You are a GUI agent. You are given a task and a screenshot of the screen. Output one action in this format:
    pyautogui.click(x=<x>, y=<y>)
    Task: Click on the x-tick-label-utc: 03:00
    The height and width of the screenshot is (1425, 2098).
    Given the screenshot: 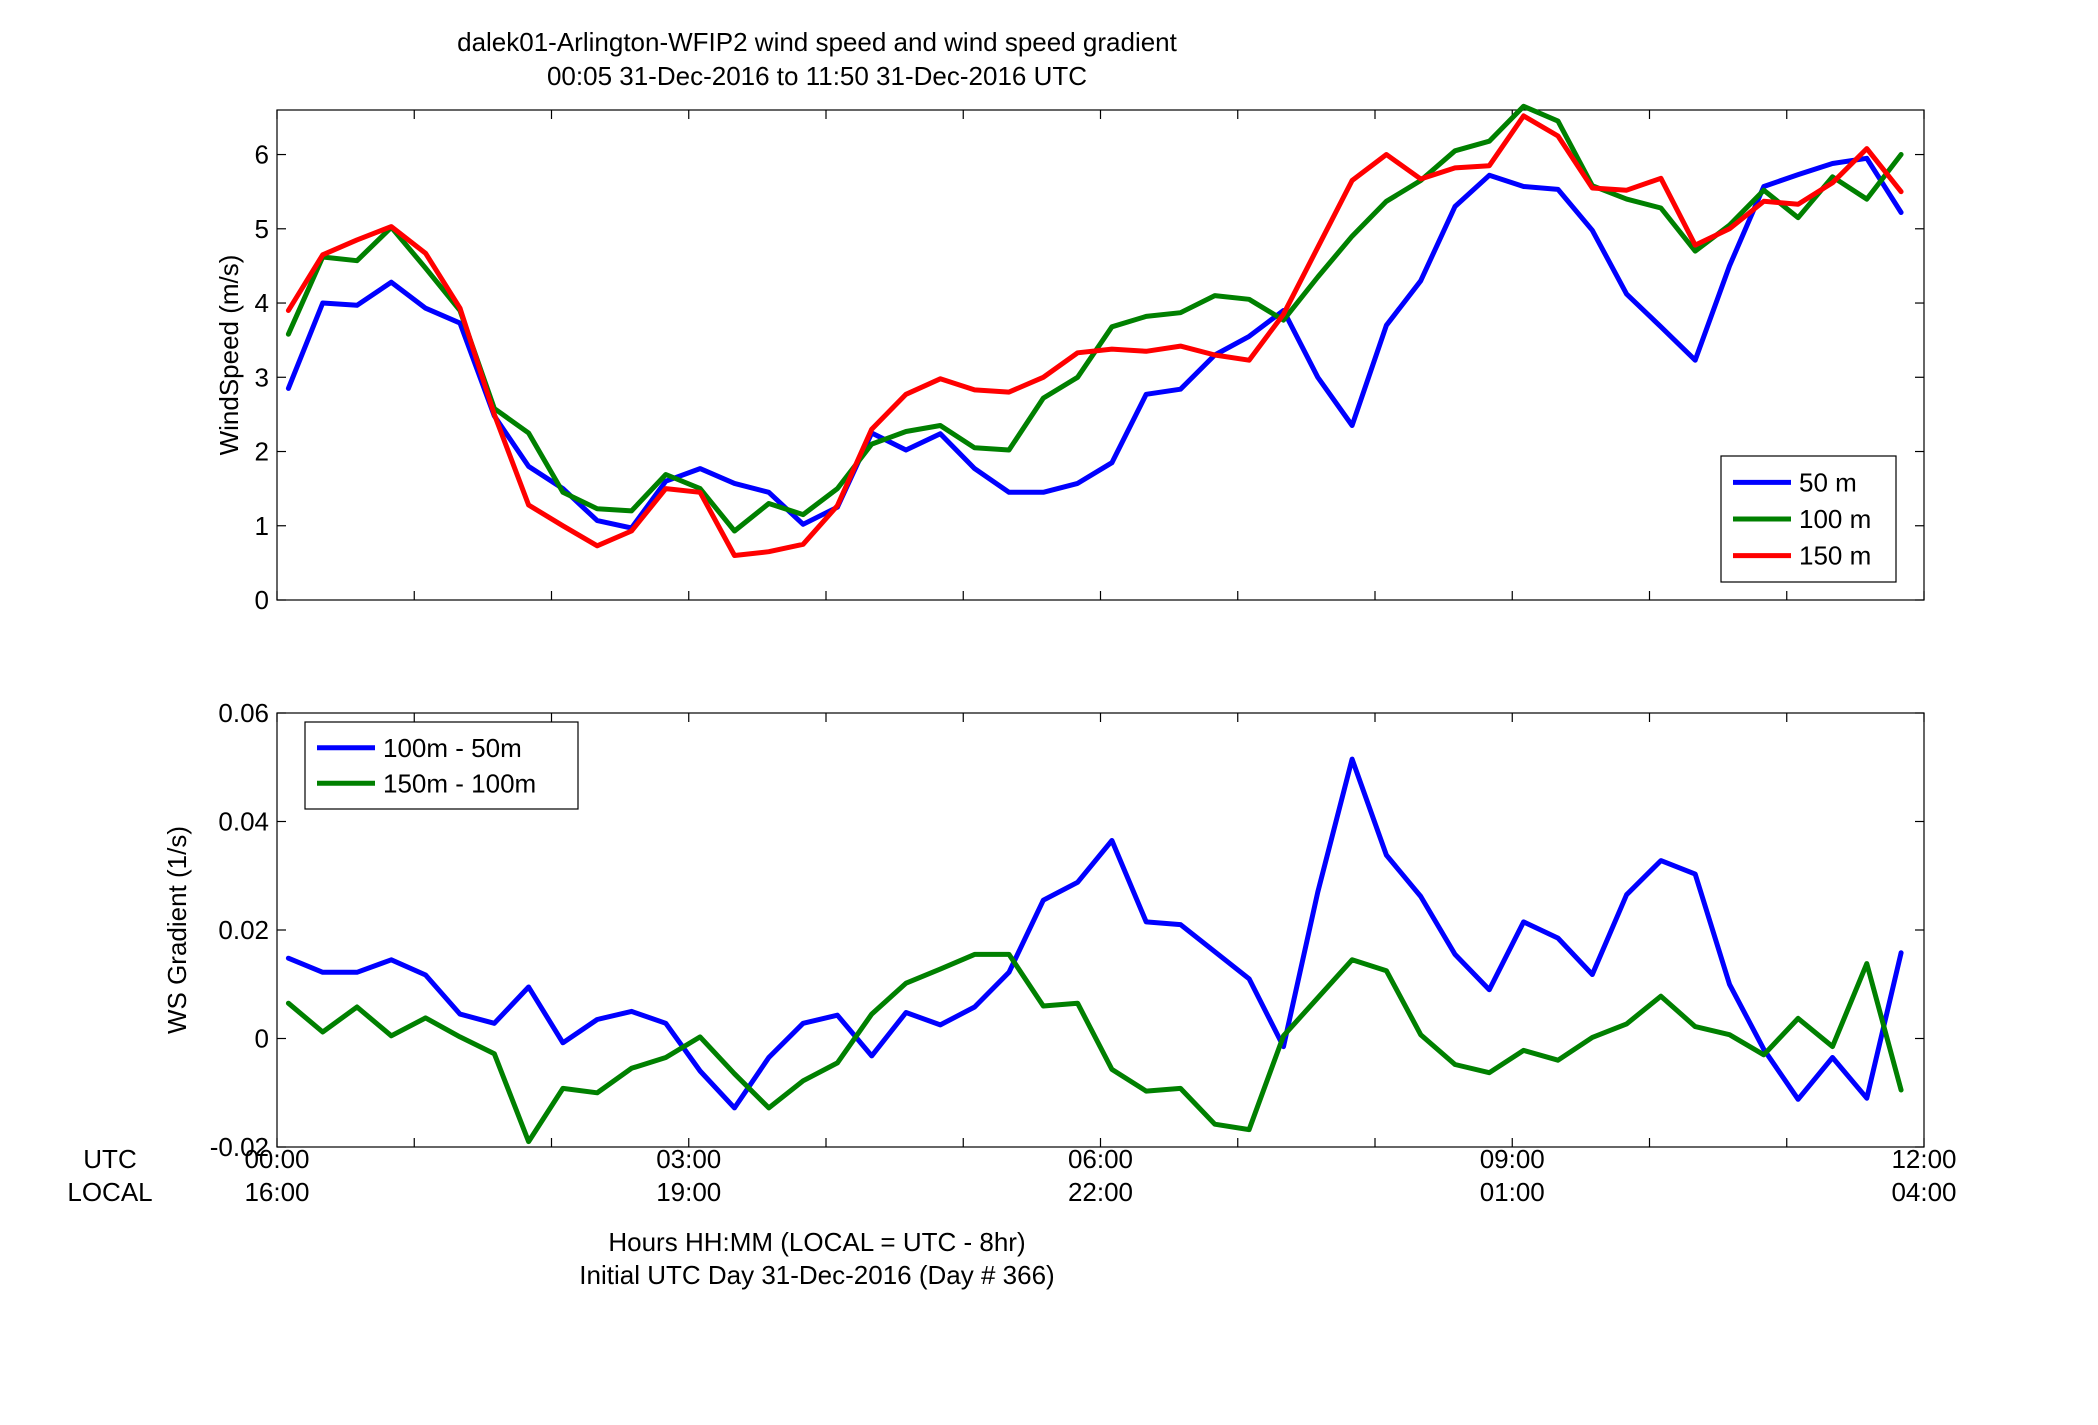 What is the action you would take?
    pyautogui.click(x=688, y=1159)
    